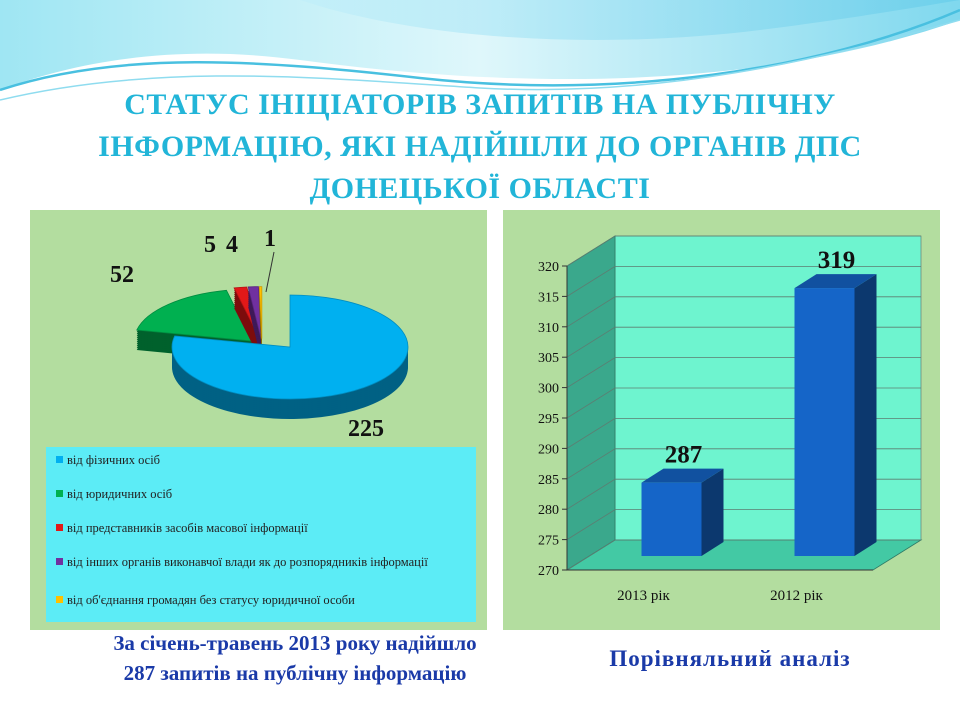 Image resolution: width=960 pixels, height=720 pixels. Describe the element at coordinates (480, 104) in the screenshot. I see `slide-title-line-1: СТАТУС ІНІЦІАТОРІВ ЗАПИТІВ НА ПУБЛІЧНУ` at that location.